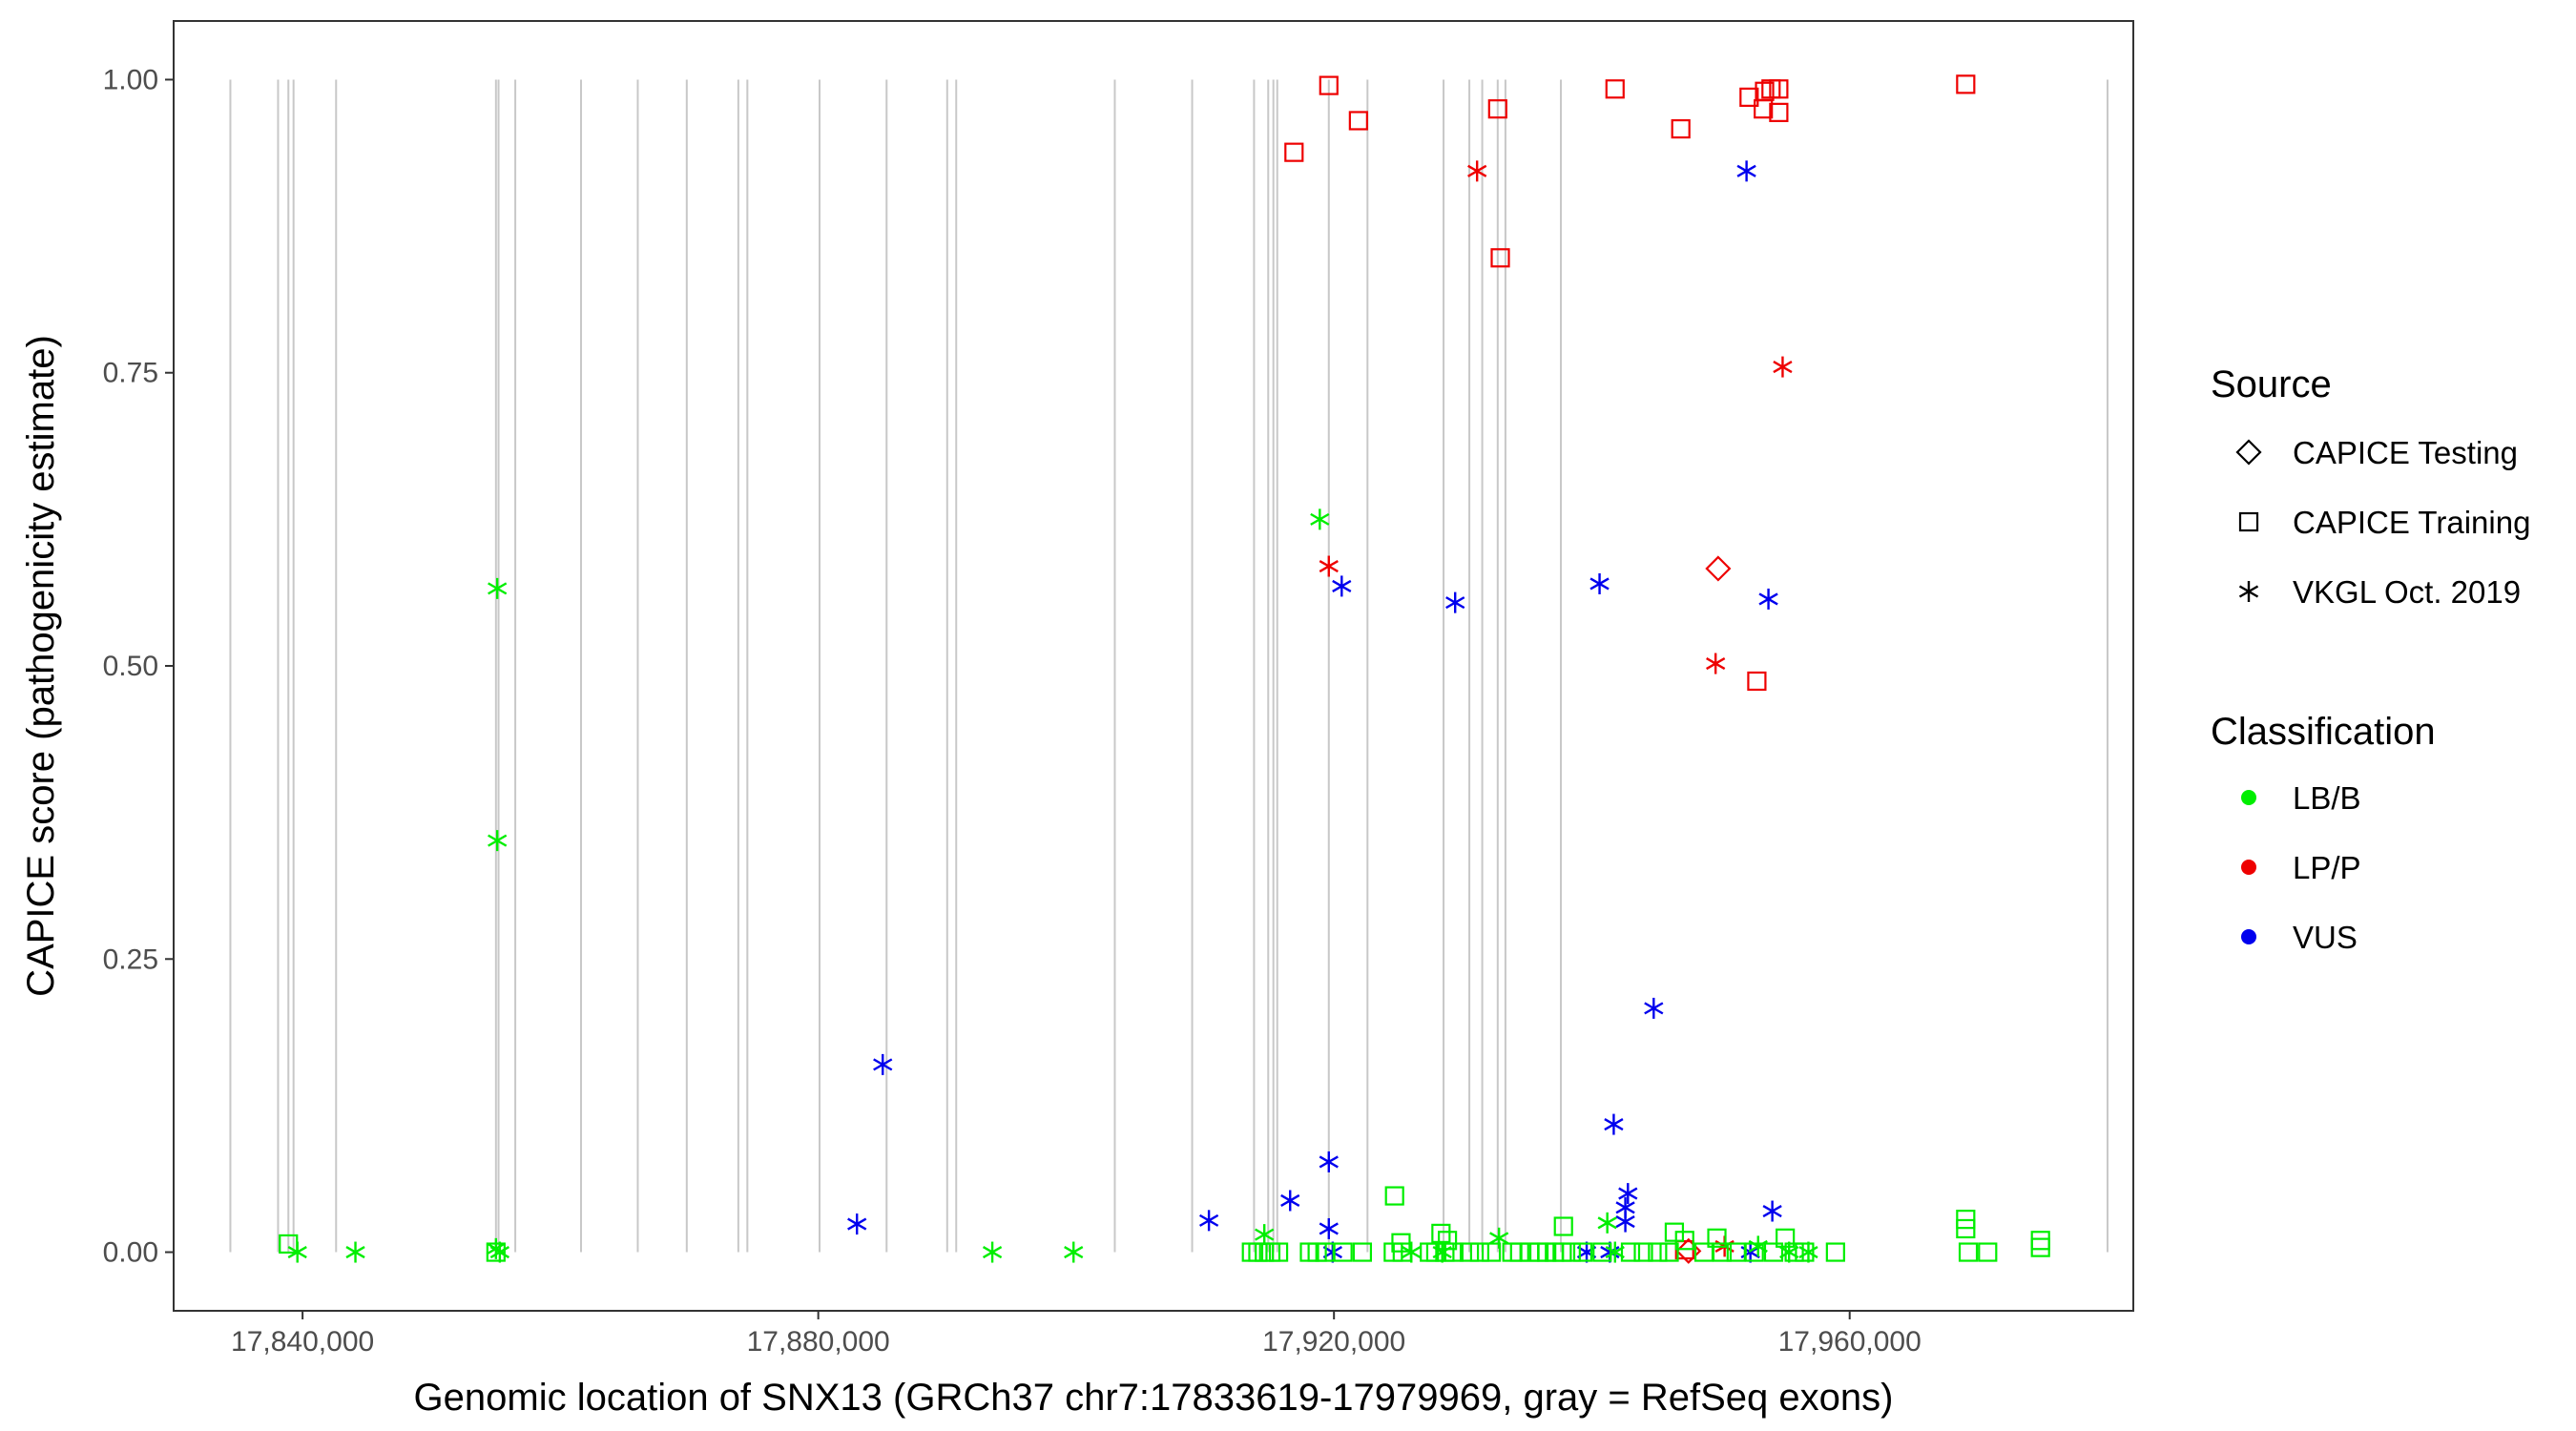 The width and height of the screenshot is (2576, 1431). Describe the element at coordinates (1333, 1342) in the screenshot. I see `x-tick-label: 17,920,000` at that location.